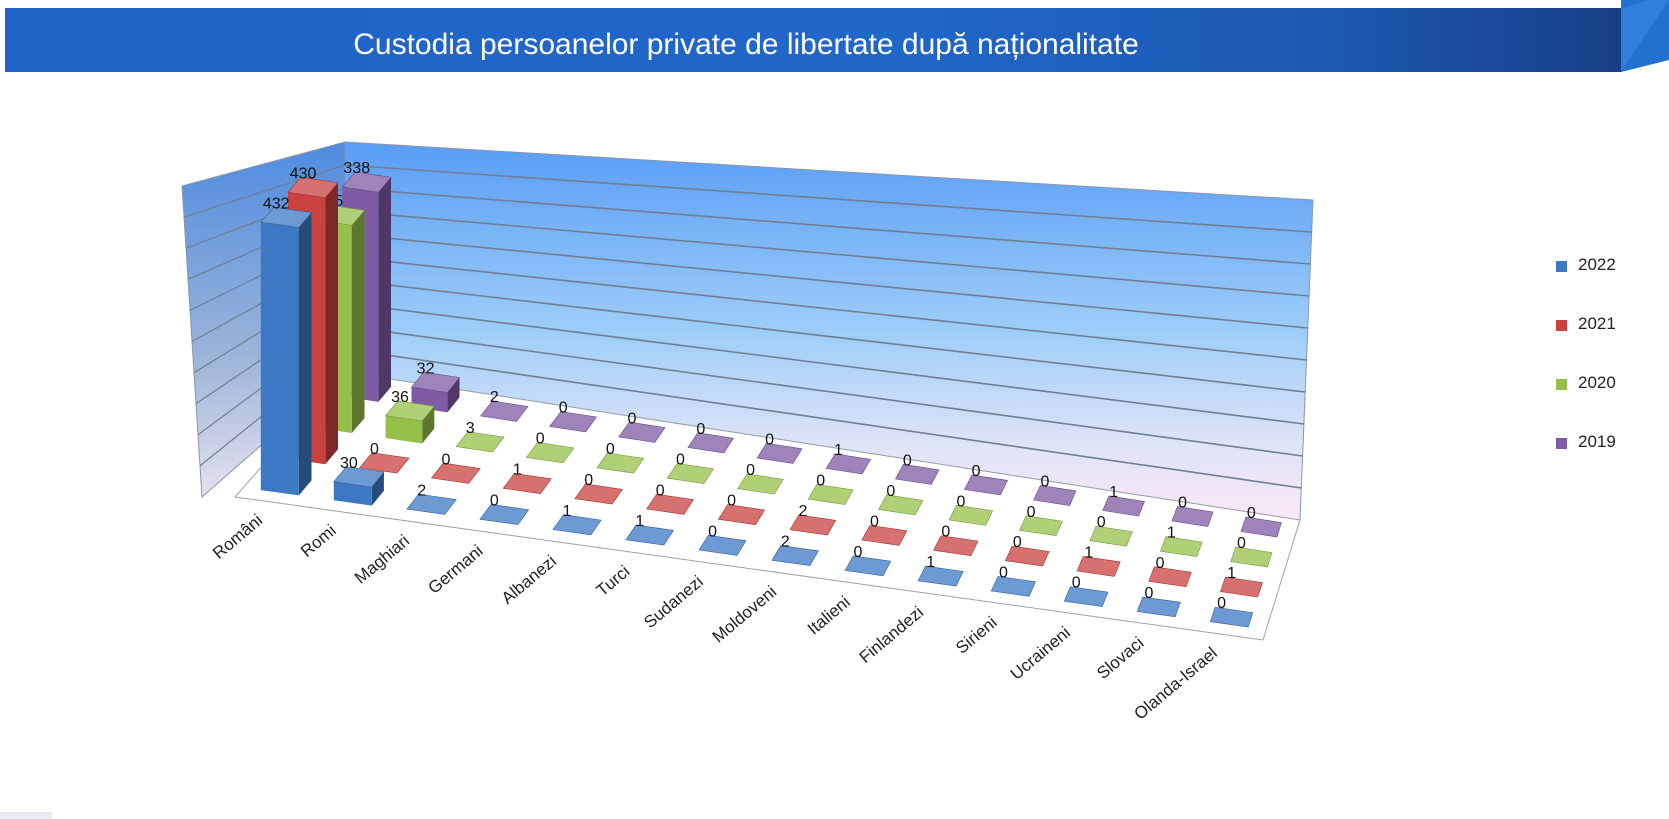  Describe the element at coordinates (426, 368) in the screenshot. I see `data-label-2019-1: 32` at that location.